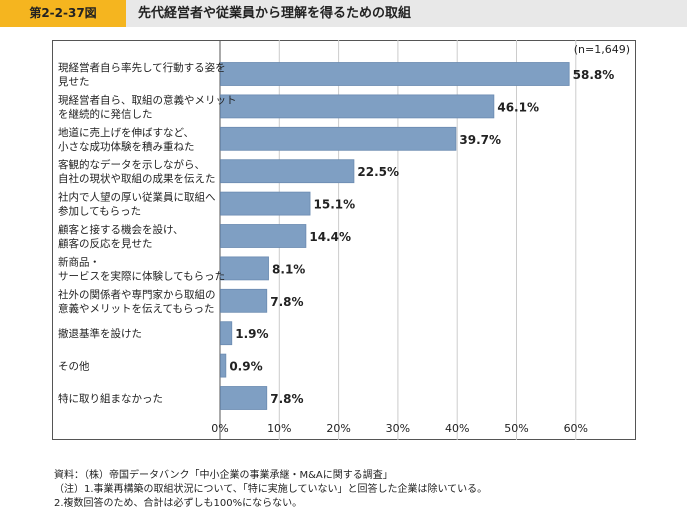 This screenshot has width=687, height=513. Describe the element at coordinates (136, 308) in the screenshot. I see `category-label: 意義やメリットを伝えてもらった` at that location.